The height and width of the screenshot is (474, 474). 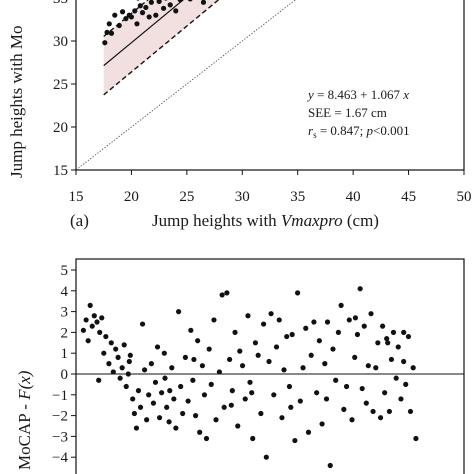 What do you see at coordinates (297, 197) in the screenshot?
I see `panel-a-x-tick-label: 35` at bounding box center [297, 197].